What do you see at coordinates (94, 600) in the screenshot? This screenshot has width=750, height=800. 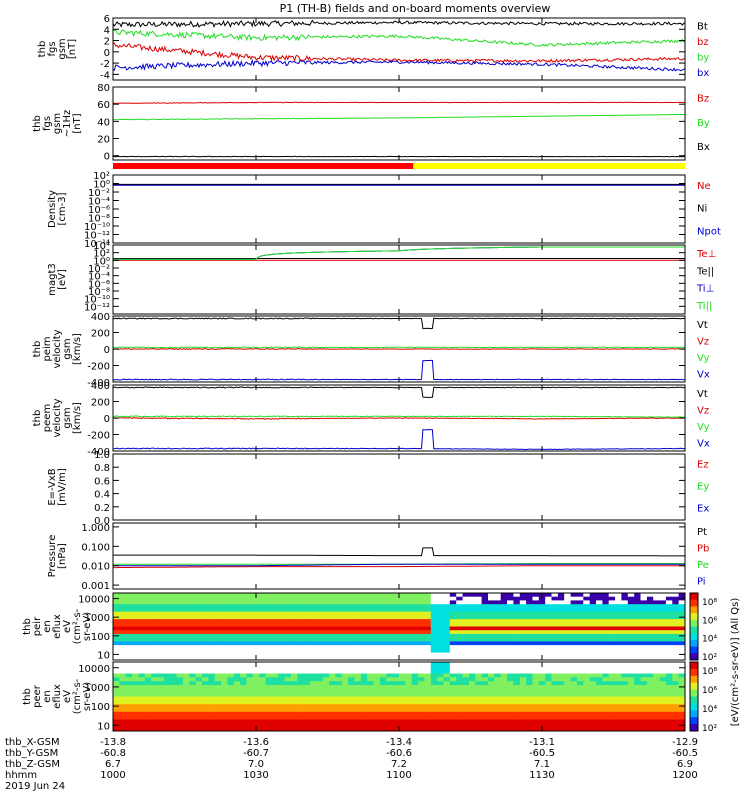 I see `y-tick-label: 10000` at bounding box center [94, 600].